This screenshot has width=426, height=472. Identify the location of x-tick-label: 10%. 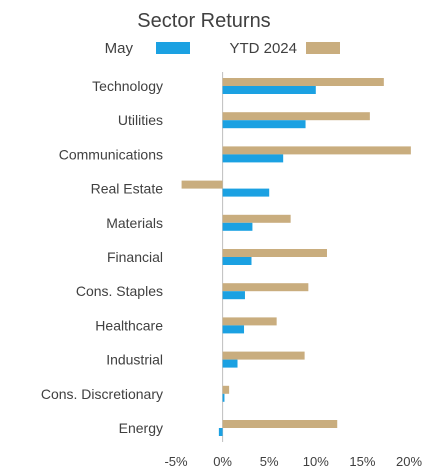
(316, 461).